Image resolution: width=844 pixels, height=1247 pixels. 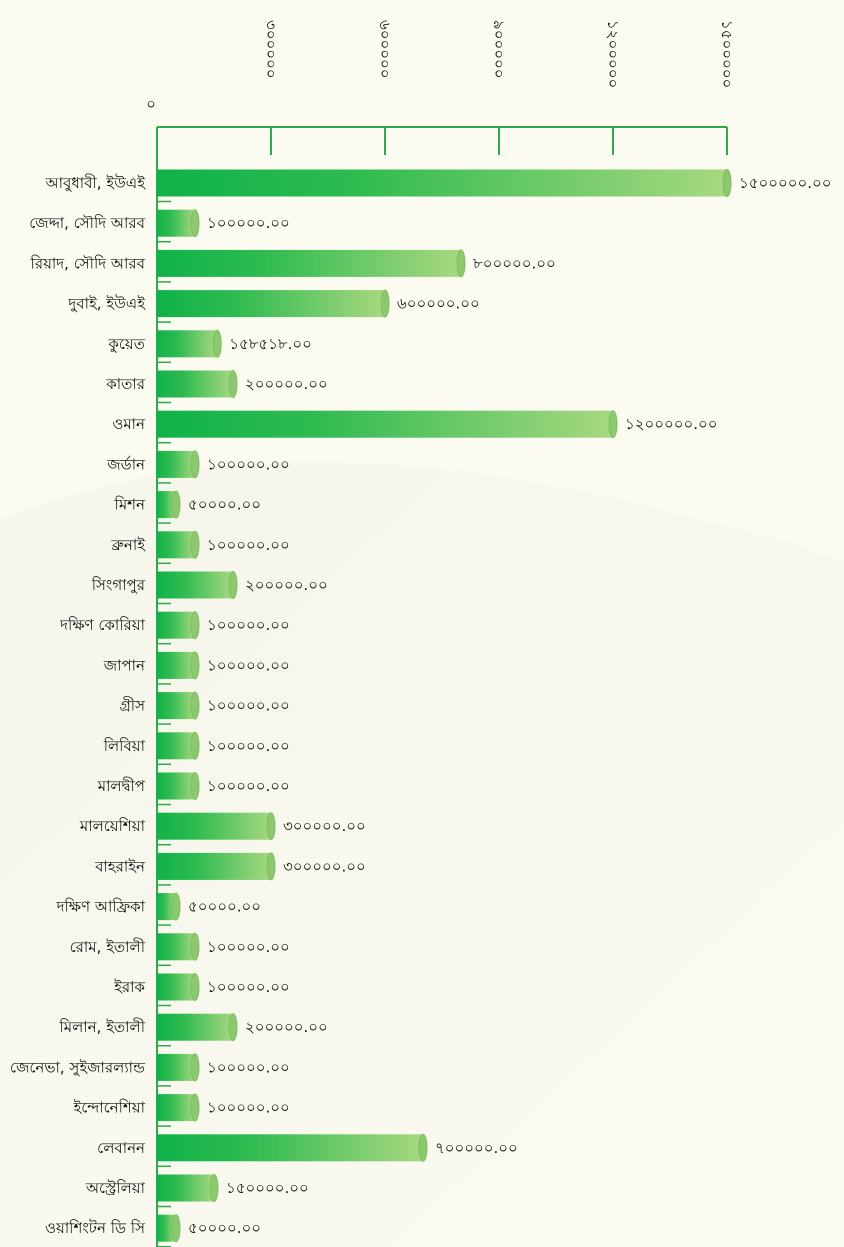 I want to click on category-label: কাতার, so click(x=125, y=384).